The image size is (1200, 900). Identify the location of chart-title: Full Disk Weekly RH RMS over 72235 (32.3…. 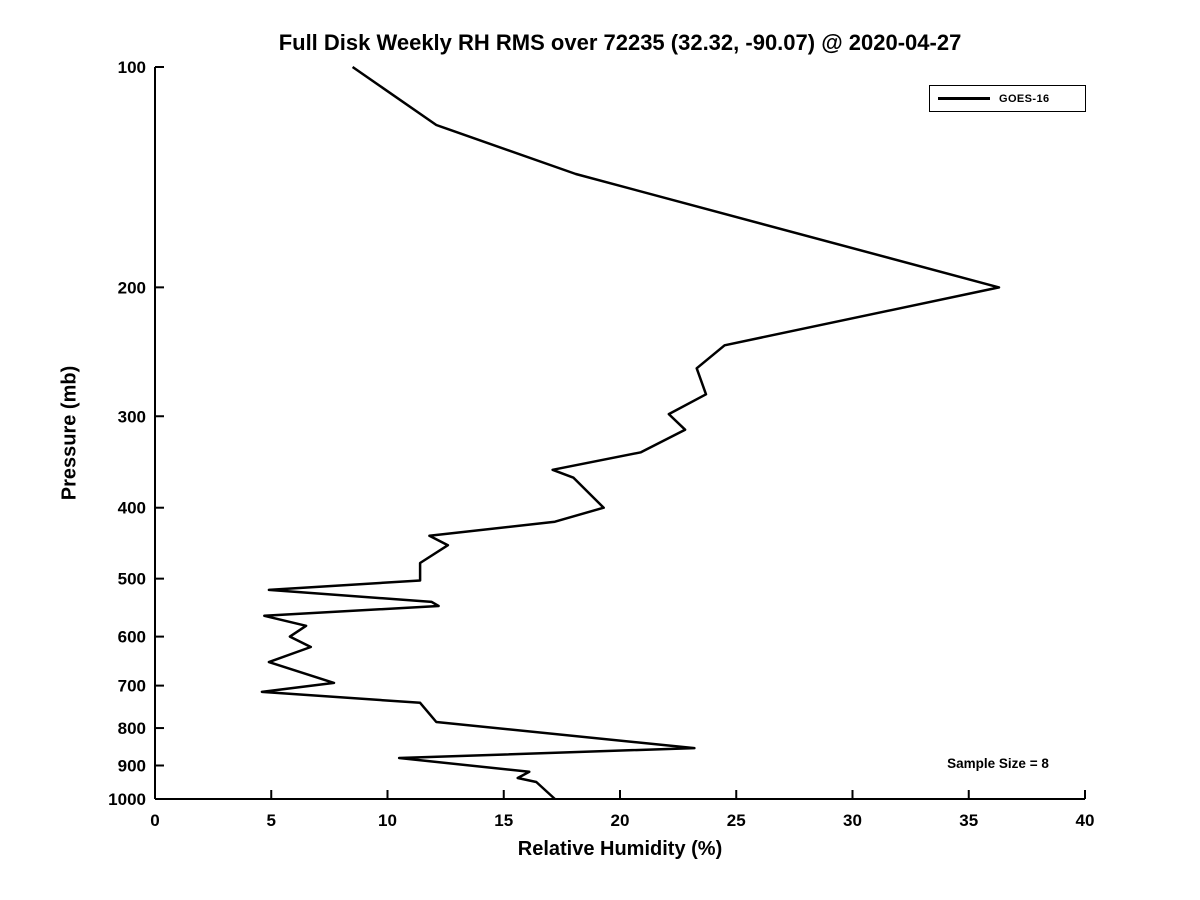
(620, 42).